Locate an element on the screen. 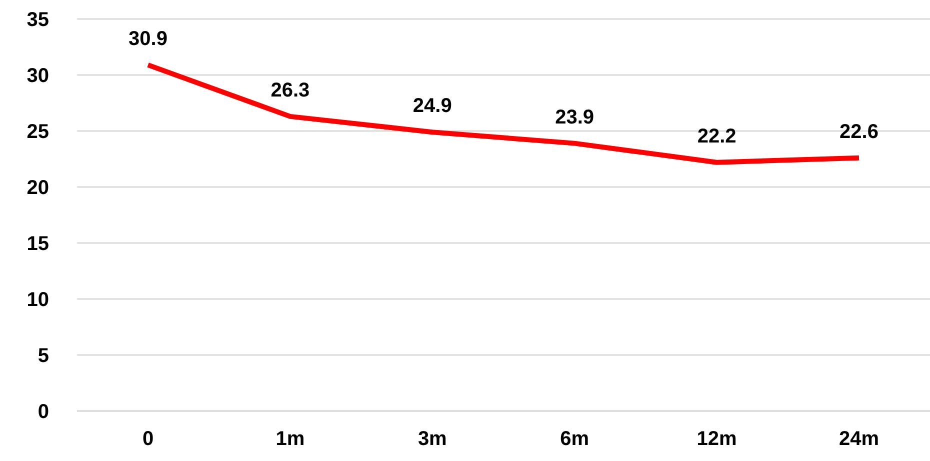 The height and width of the screenshot is (461, 930). x-tick-label: 12m is located at coordinates (716, 439).